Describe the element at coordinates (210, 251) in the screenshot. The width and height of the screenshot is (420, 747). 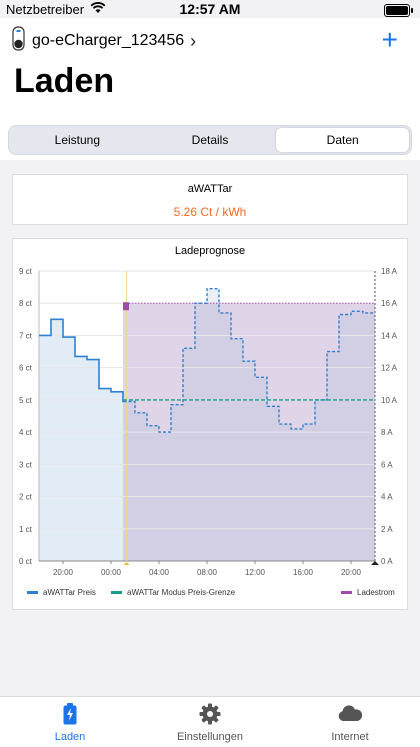
I see `chart-title: Ladeprognose` at that location.